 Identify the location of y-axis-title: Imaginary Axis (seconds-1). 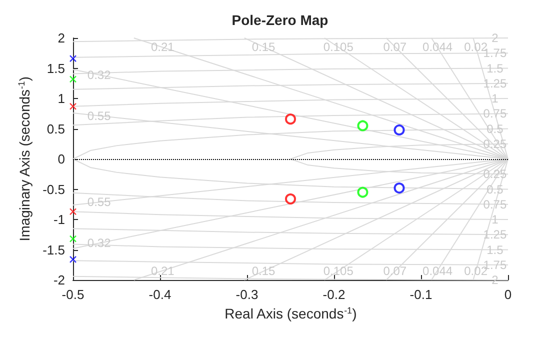
(24, 159).